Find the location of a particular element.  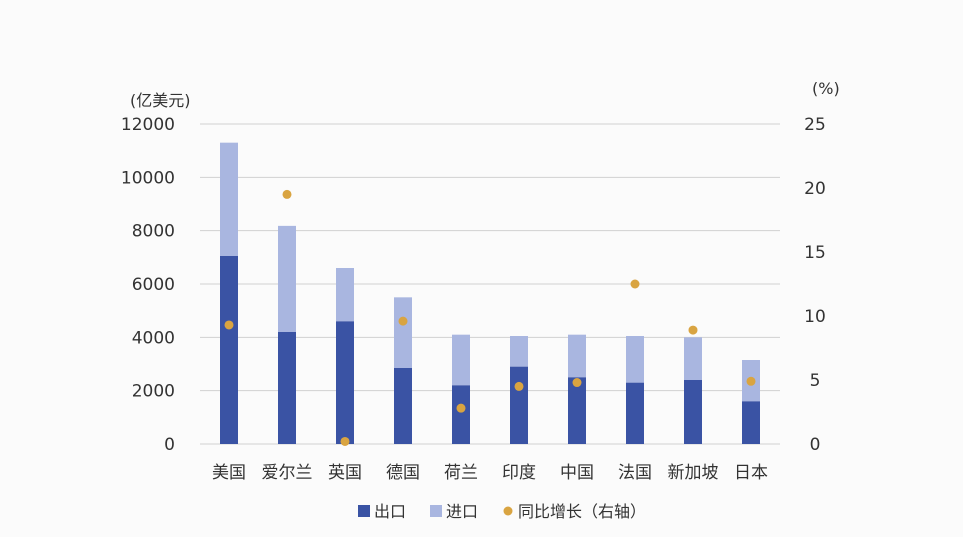

legend-swatch-import is located at coordinates (436, 511).